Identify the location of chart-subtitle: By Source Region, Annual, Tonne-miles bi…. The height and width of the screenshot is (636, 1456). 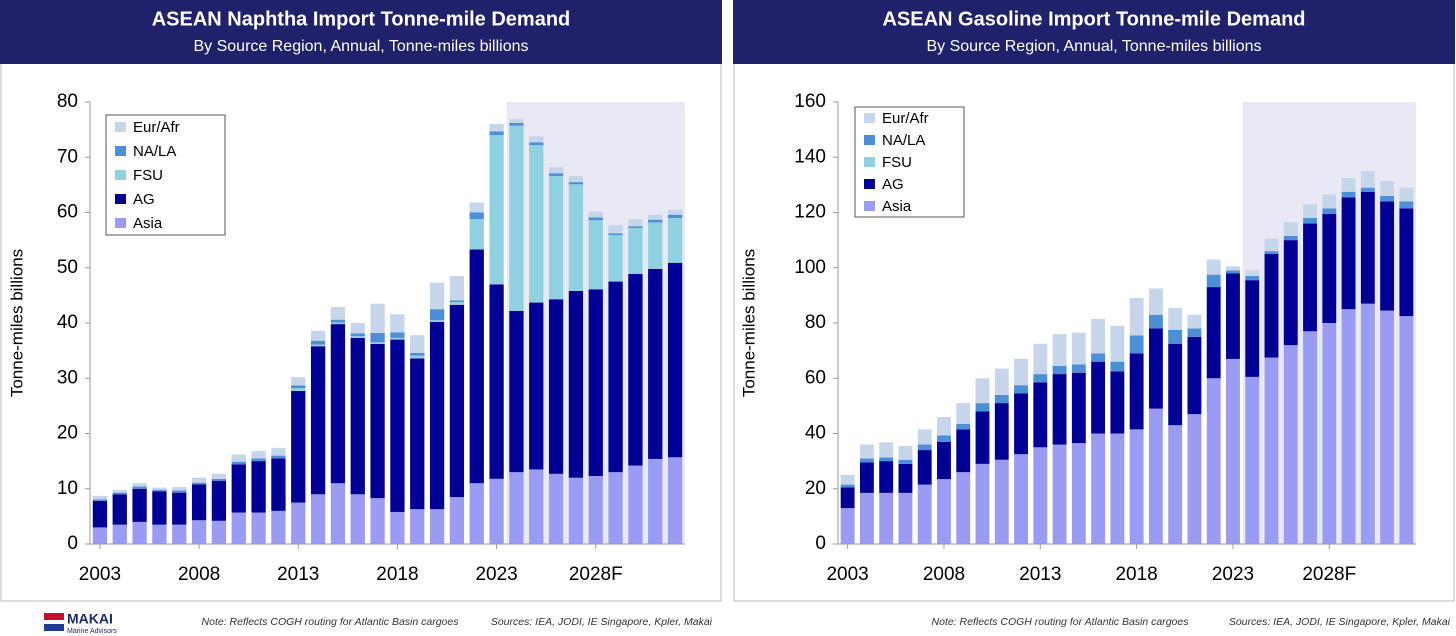
(1093, 46).